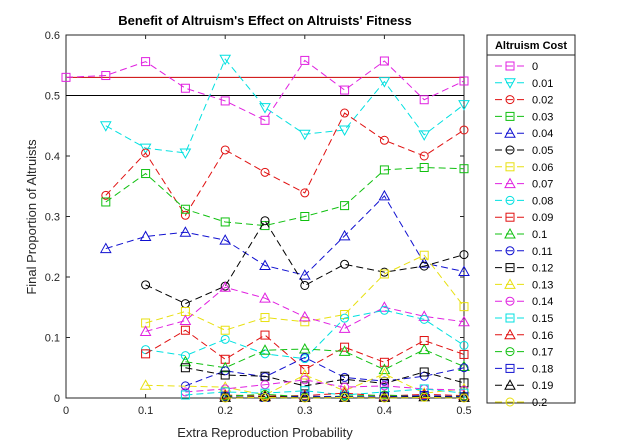 The height and width of the screenshot is (447, 622). I want to click on legend-item: 0.08, so click(524, 201).